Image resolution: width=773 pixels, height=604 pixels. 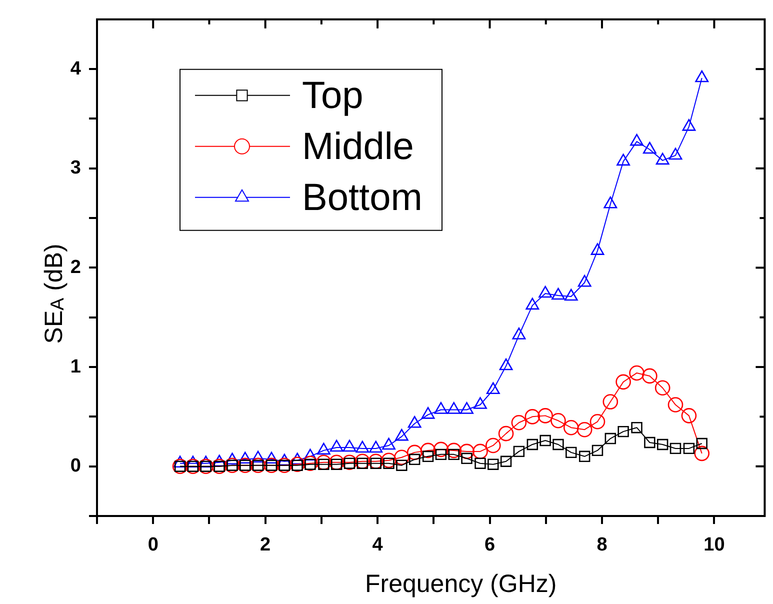 What do you see at coordinates (76, 69) in the screenshot?
I see `y-tick-label: 4` at bounding box center [76, 69].